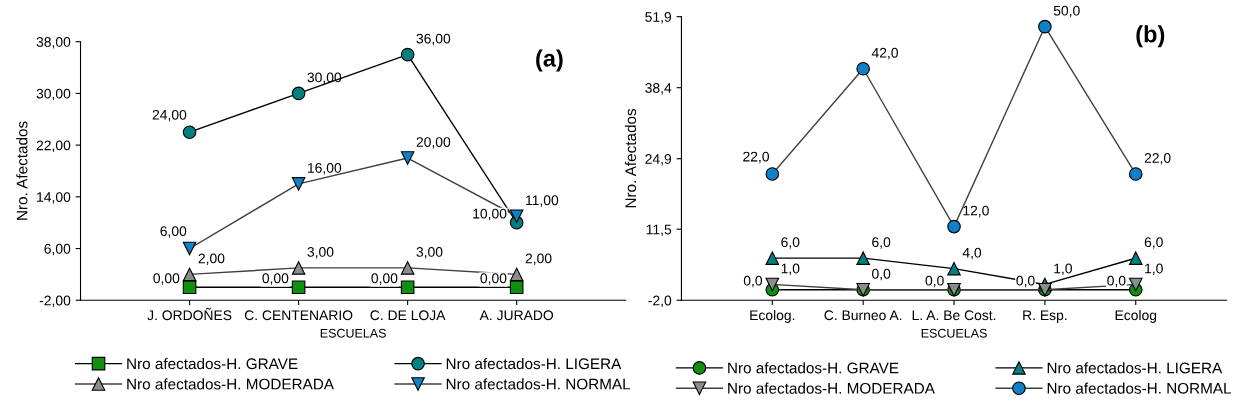 The image size is (1239, 417). What do you see at coordinates (324, 78) in the screenshot?
I see `data-label: 30,00` at bounding box center [324, 78].